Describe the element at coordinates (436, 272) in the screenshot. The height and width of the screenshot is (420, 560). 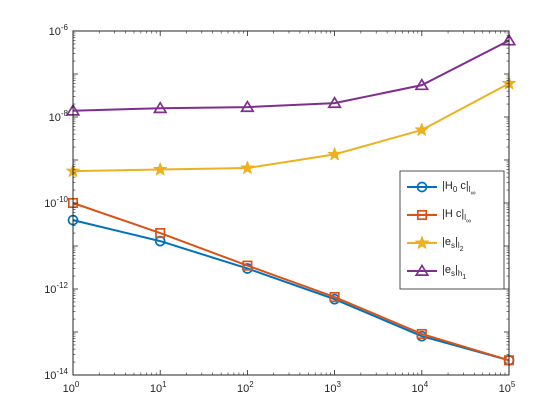
I see `legend-item-esh1: |es|h1` at that location.